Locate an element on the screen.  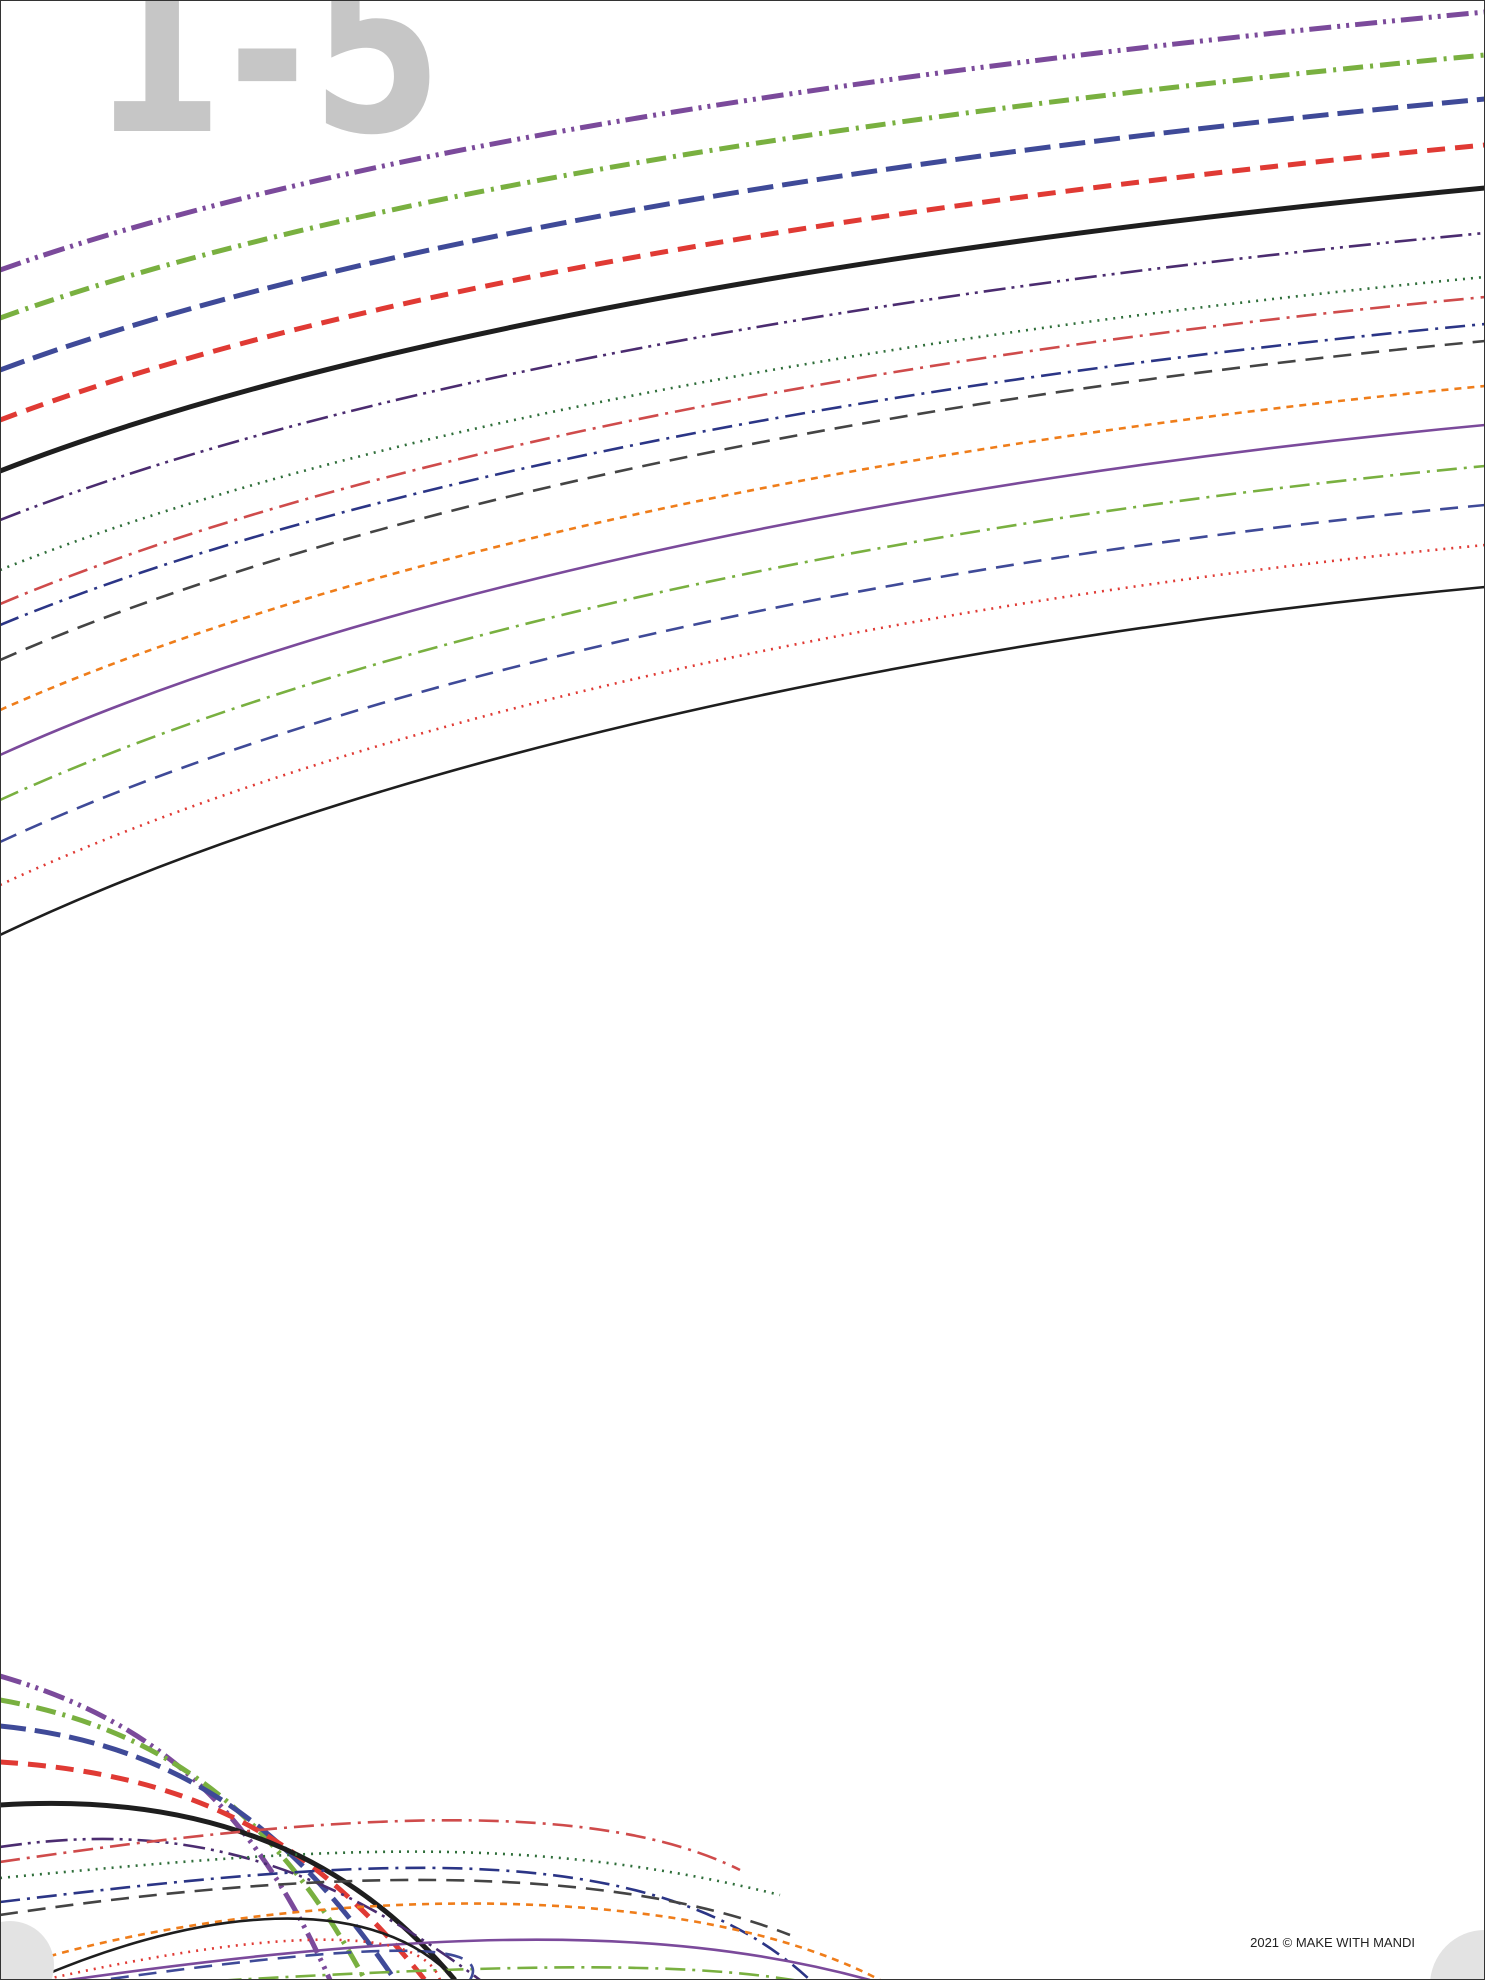
size-3-line-lower is located at coordinates (199, 1851).